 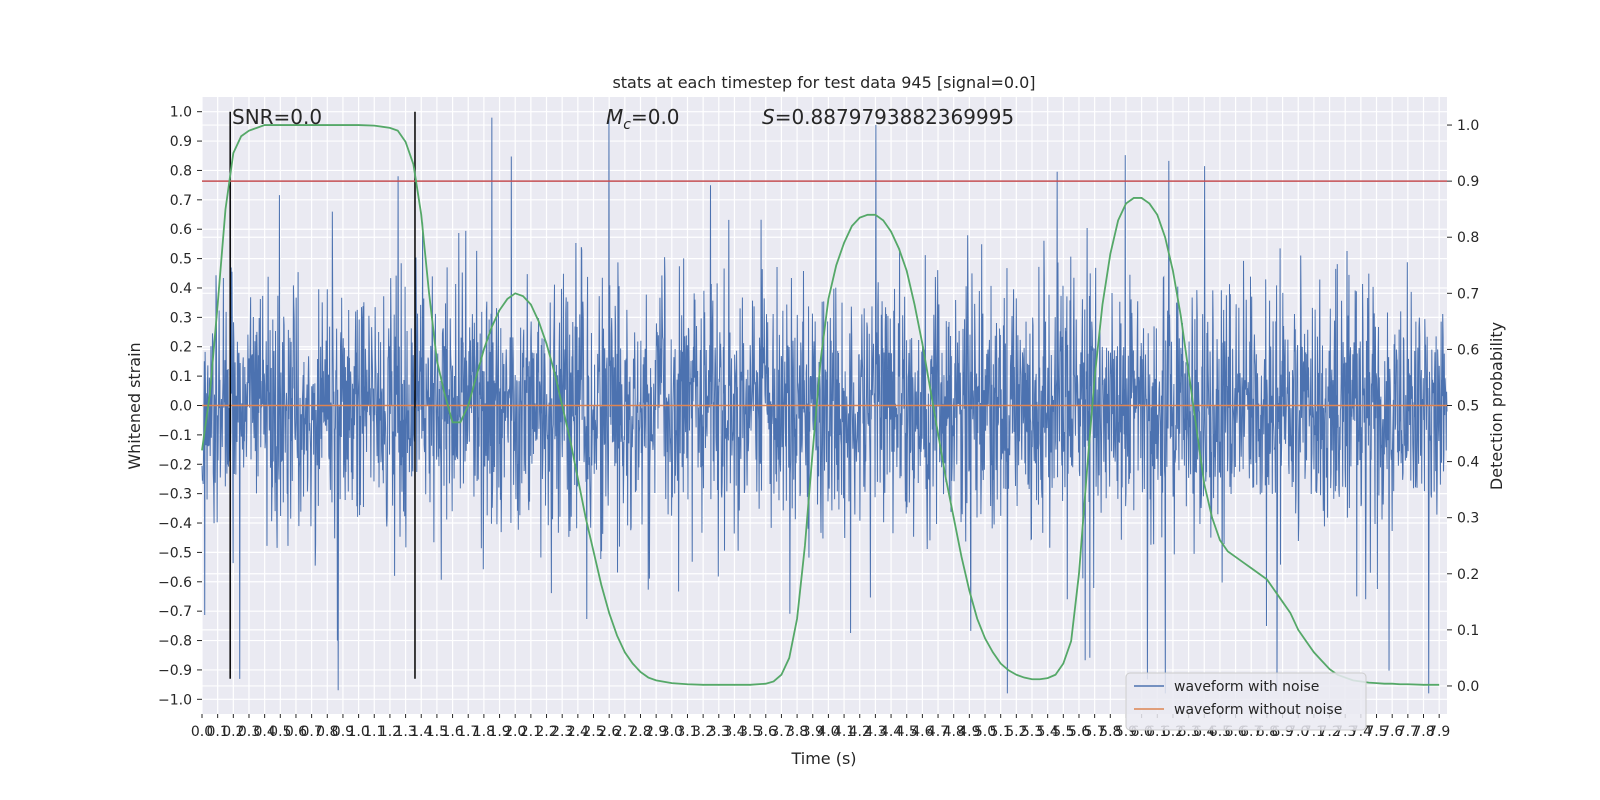 What do you see at coordinates (1468, 687) in the screenshot?
I see `y2-tick-label: 0.0` at bounding box center [1468, 687].